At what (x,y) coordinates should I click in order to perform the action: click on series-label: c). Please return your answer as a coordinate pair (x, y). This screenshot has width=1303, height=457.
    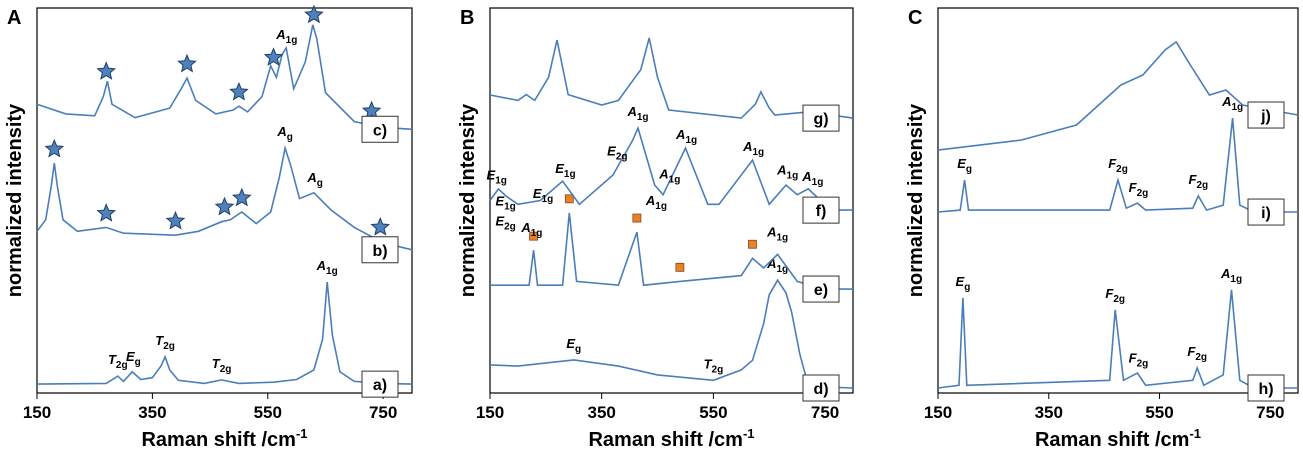
    Looking at the image, I should click on (380, 130).